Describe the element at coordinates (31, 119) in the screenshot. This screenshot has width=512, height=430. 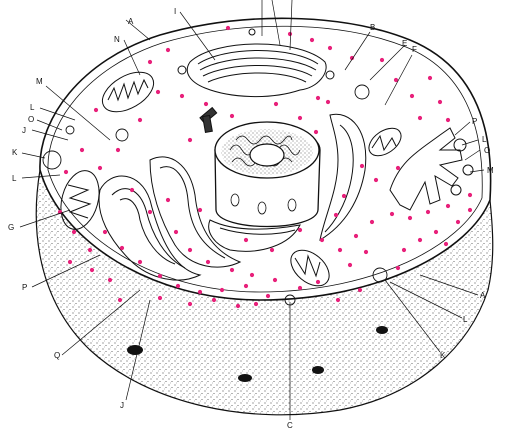
I see `label-O-left: O` at that location.